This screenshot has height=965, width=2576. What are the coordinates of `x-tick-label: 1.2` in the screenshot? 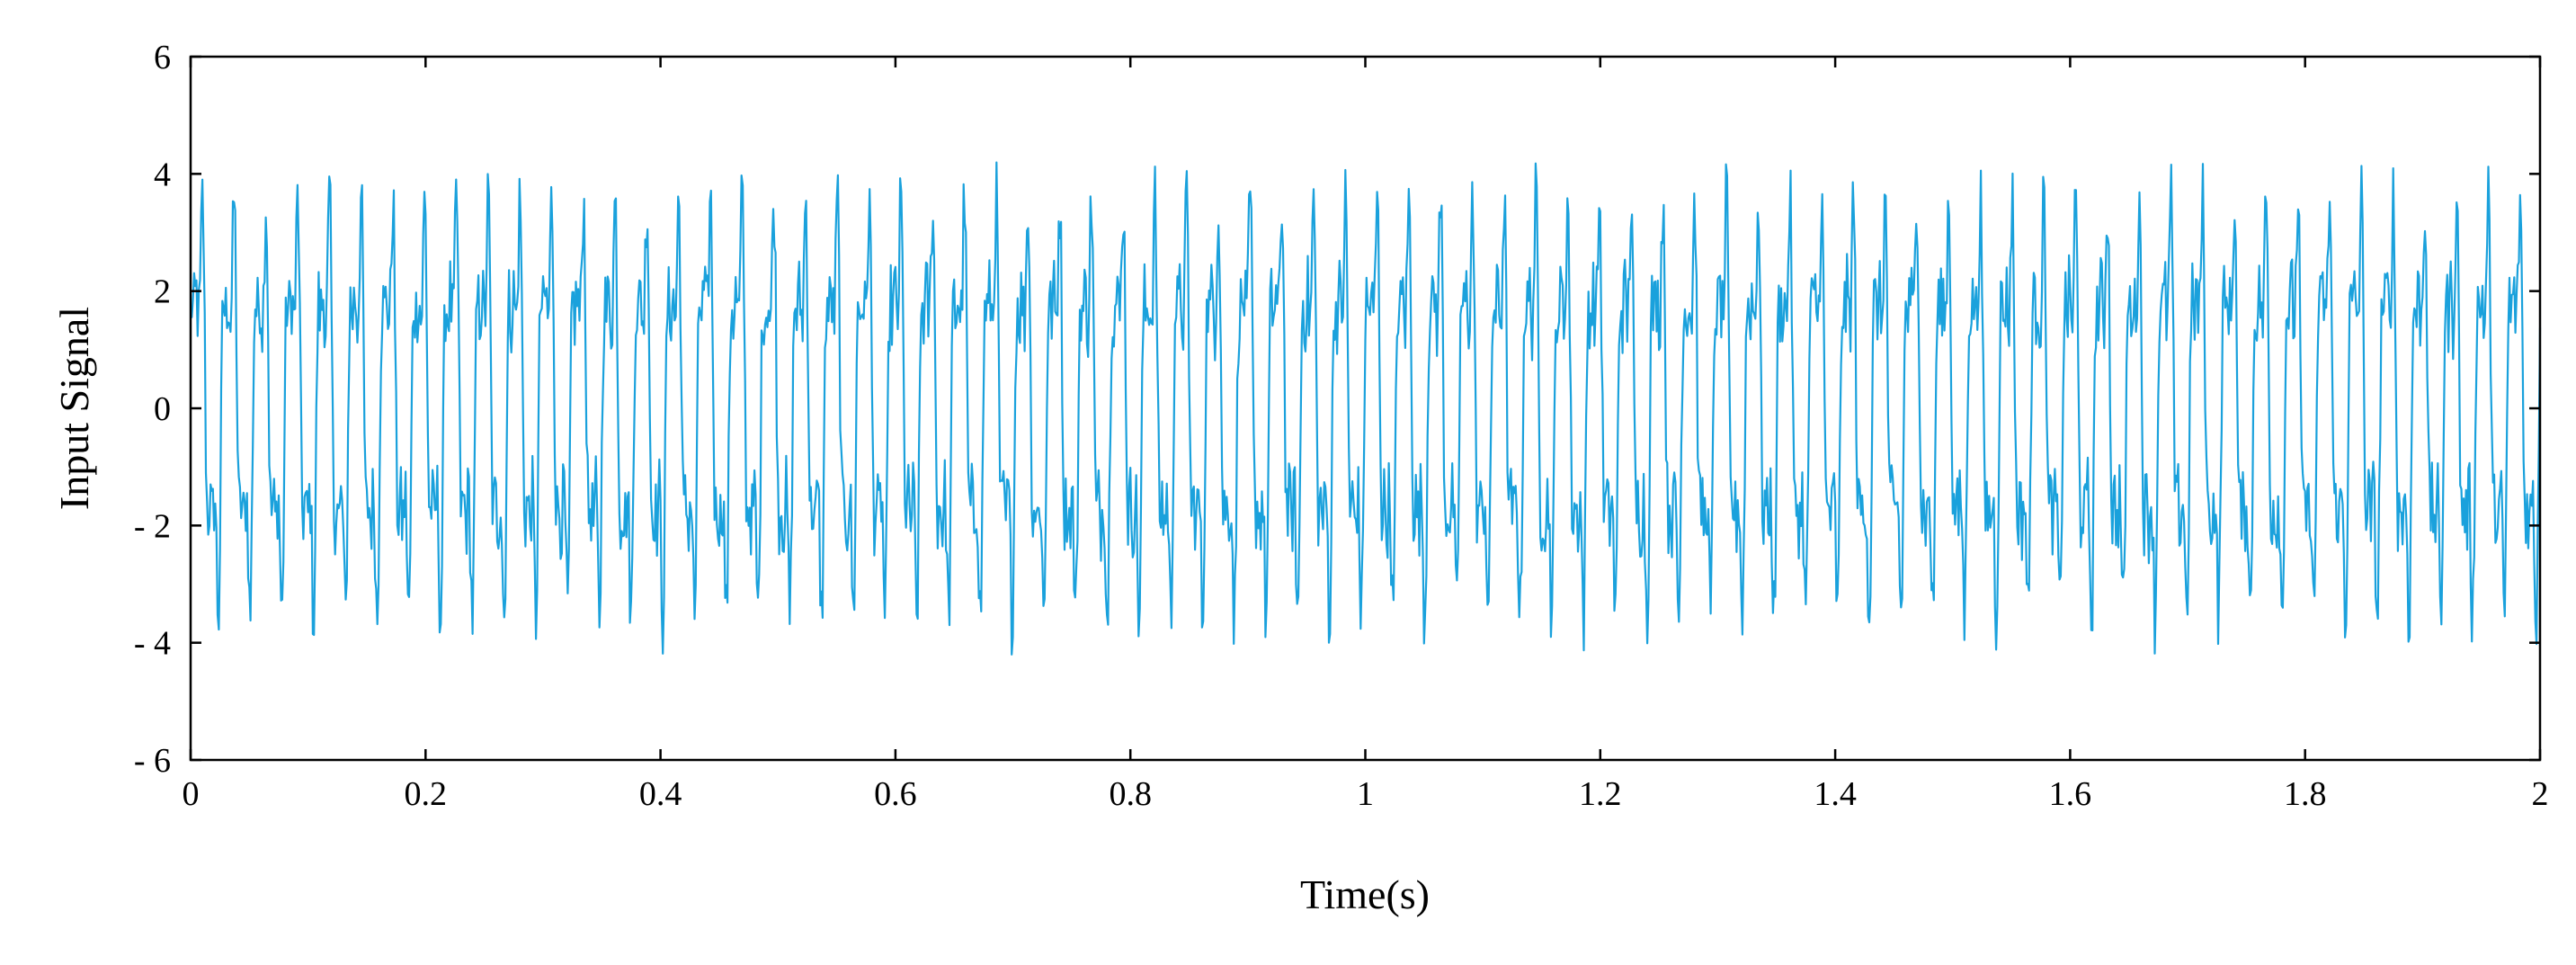 It's located at (1601, 794).